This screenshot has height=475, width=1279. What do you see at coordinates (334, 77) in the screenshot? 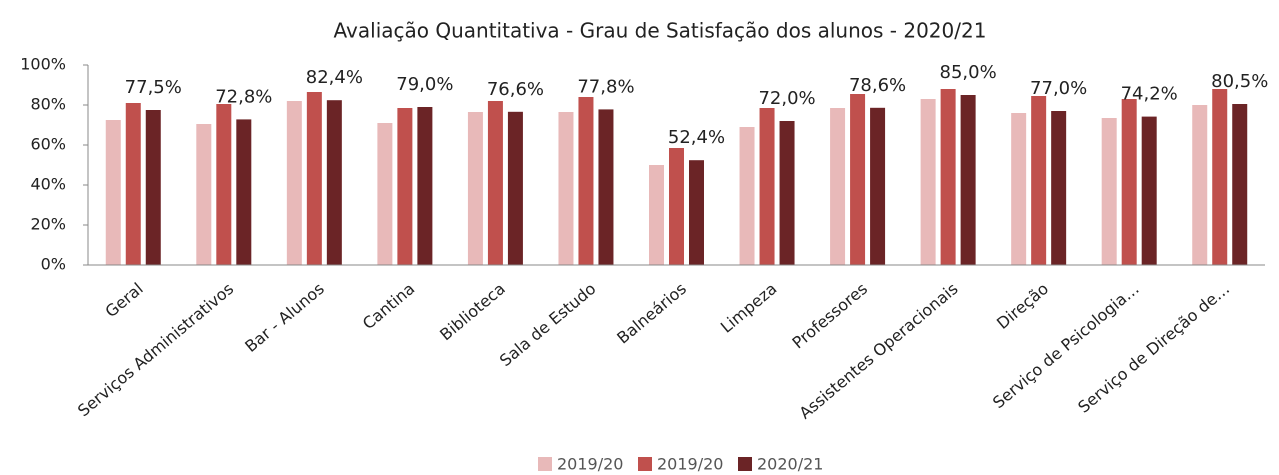
I see `data-label: 82,4%` at bounding box center [334, 77].